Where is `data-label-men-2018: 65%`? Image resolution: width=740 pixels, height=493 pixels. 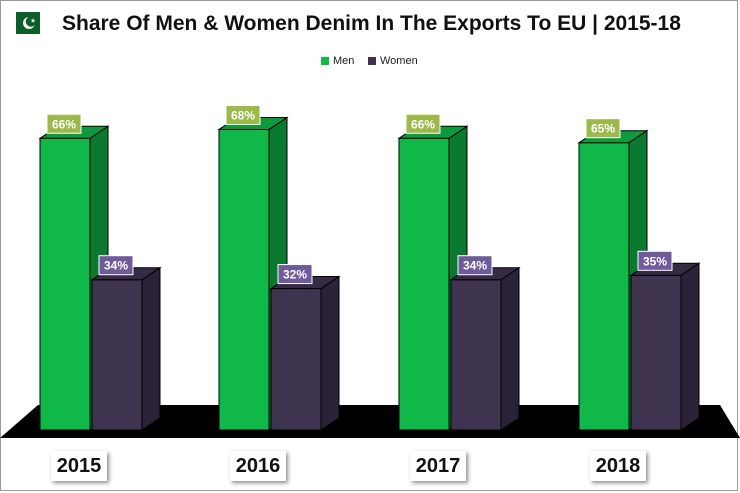
data-label-men-2018: 65% is located at coordinates (603, 129).